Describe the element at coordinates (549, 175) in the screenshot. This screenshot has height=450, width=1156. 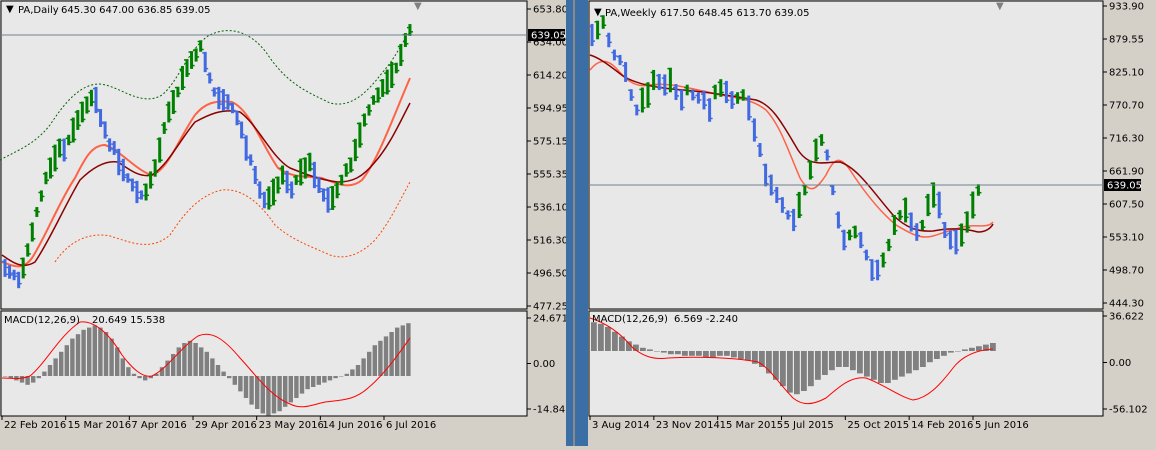
I see `price-axis-tick-label: 555.35` at that location.